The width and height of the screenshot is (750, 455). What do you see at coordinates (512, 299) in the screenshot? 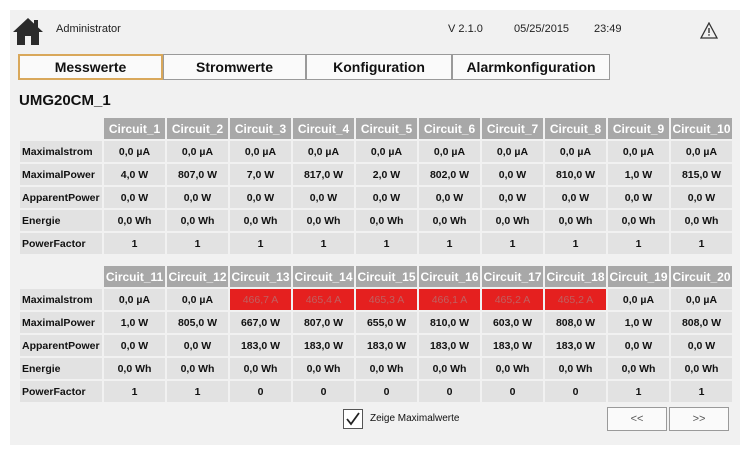
I see `alarm-value-cell: 465,2 A` at bounding box center [512, 299].